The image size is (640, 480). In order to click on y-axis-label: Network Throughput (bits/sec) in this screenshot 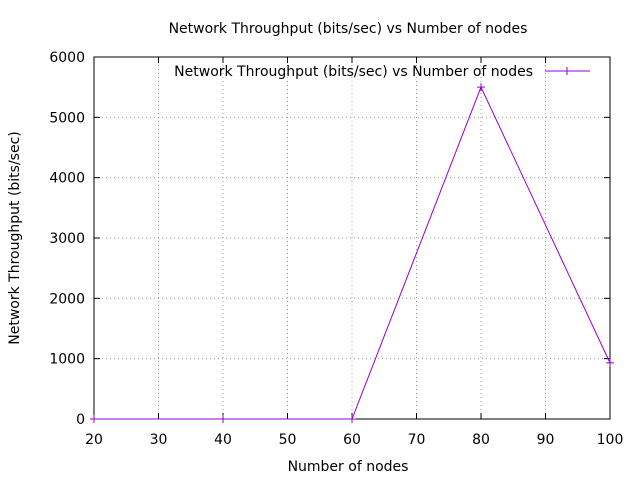, I will do `click(15, 237)`.